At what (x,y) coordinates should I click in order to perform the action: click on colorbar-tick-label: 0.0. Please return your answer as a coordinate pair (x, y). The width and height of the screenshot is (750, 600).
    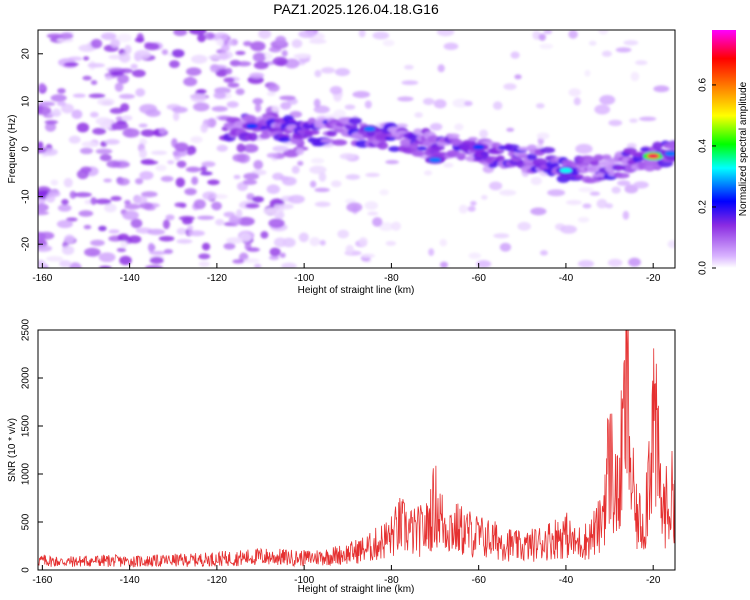
    Looking at the image, I should click on (703, 268).